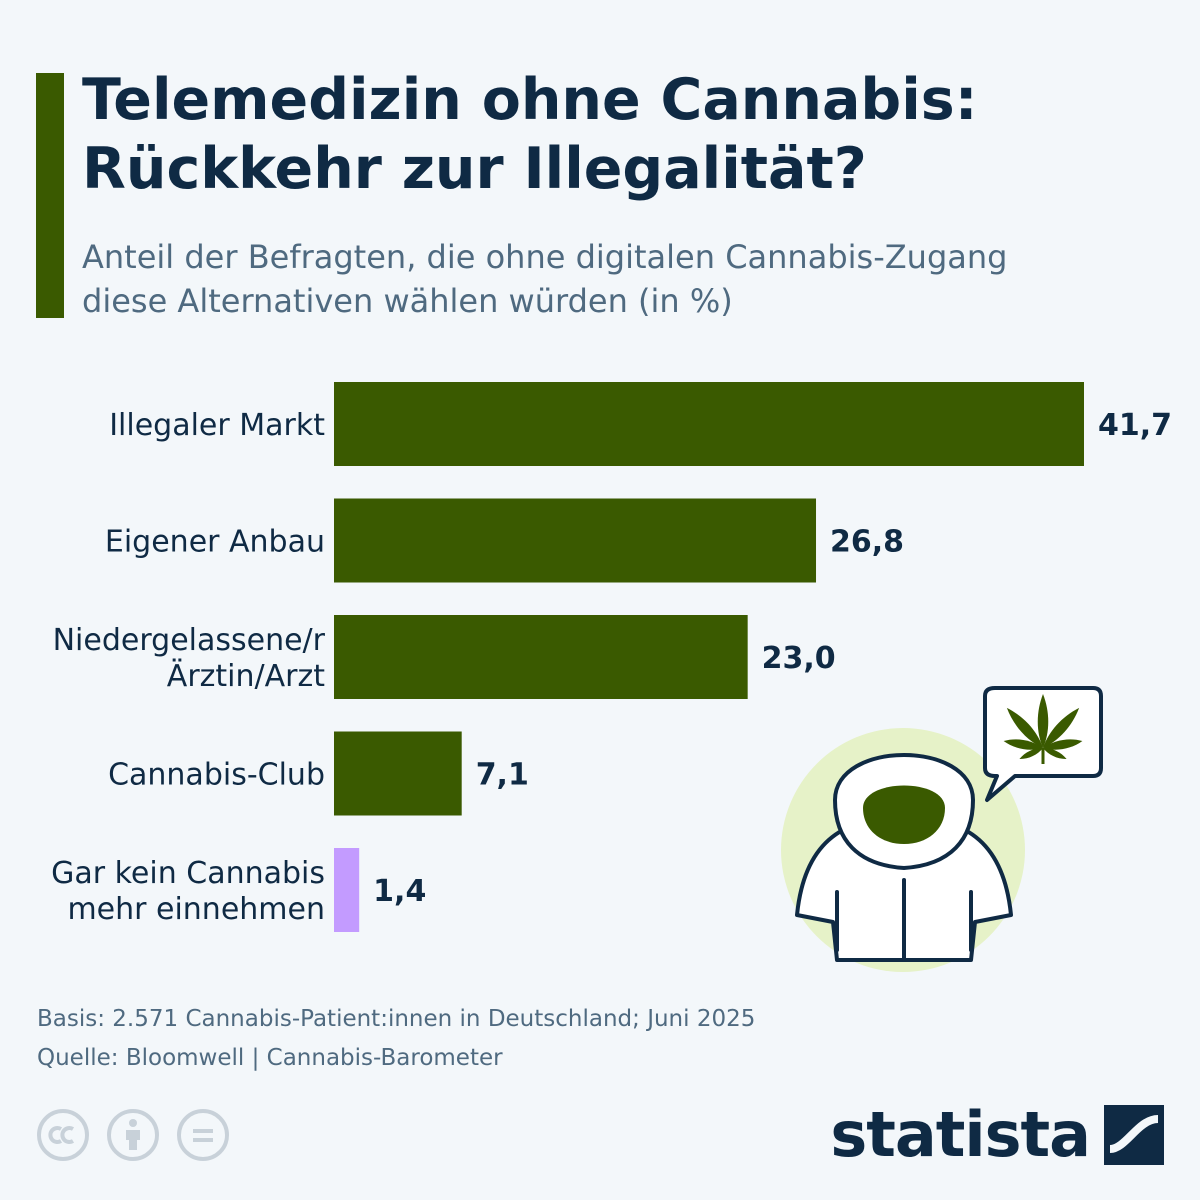  What do you see at coordinates (502, 775) in the screenshot?
I see `value-label: 7,1` at bounding box center [502, 775].